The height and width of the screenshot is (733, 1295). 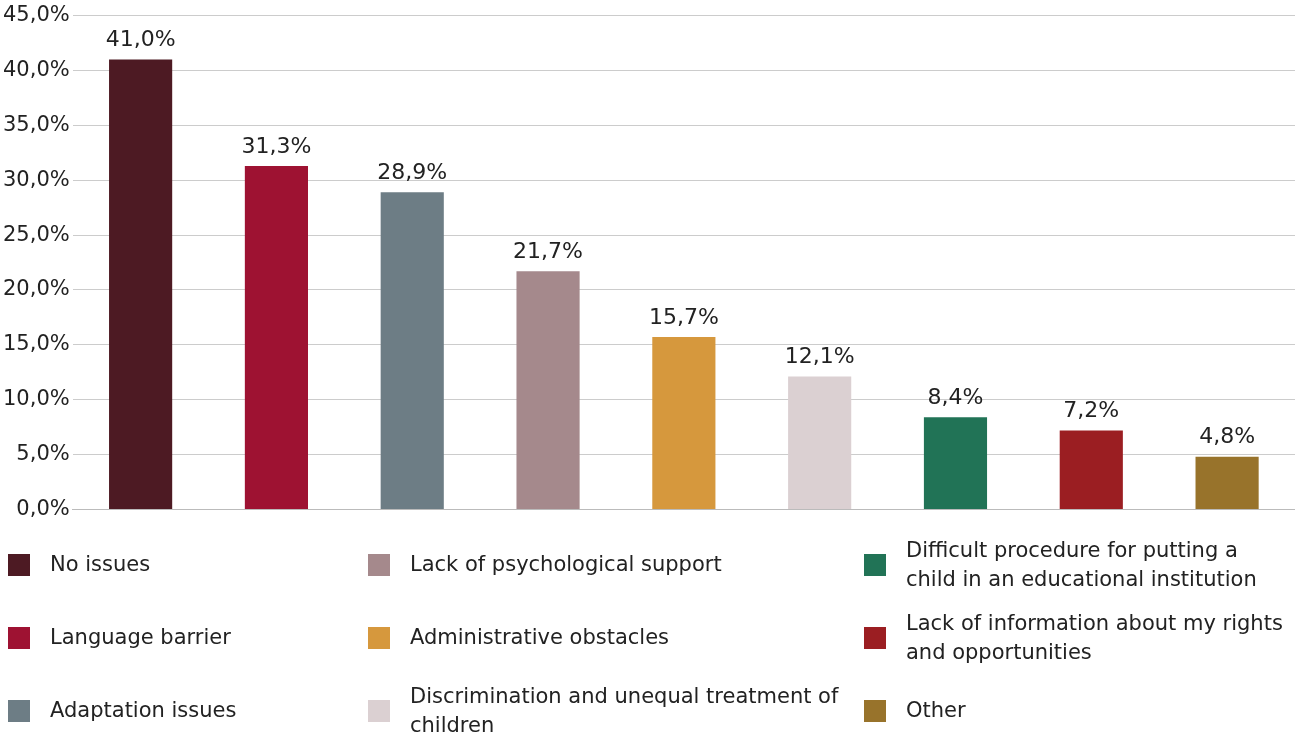 I want to click on y-tick-label: 35,0%, so click(x=36, y=123).